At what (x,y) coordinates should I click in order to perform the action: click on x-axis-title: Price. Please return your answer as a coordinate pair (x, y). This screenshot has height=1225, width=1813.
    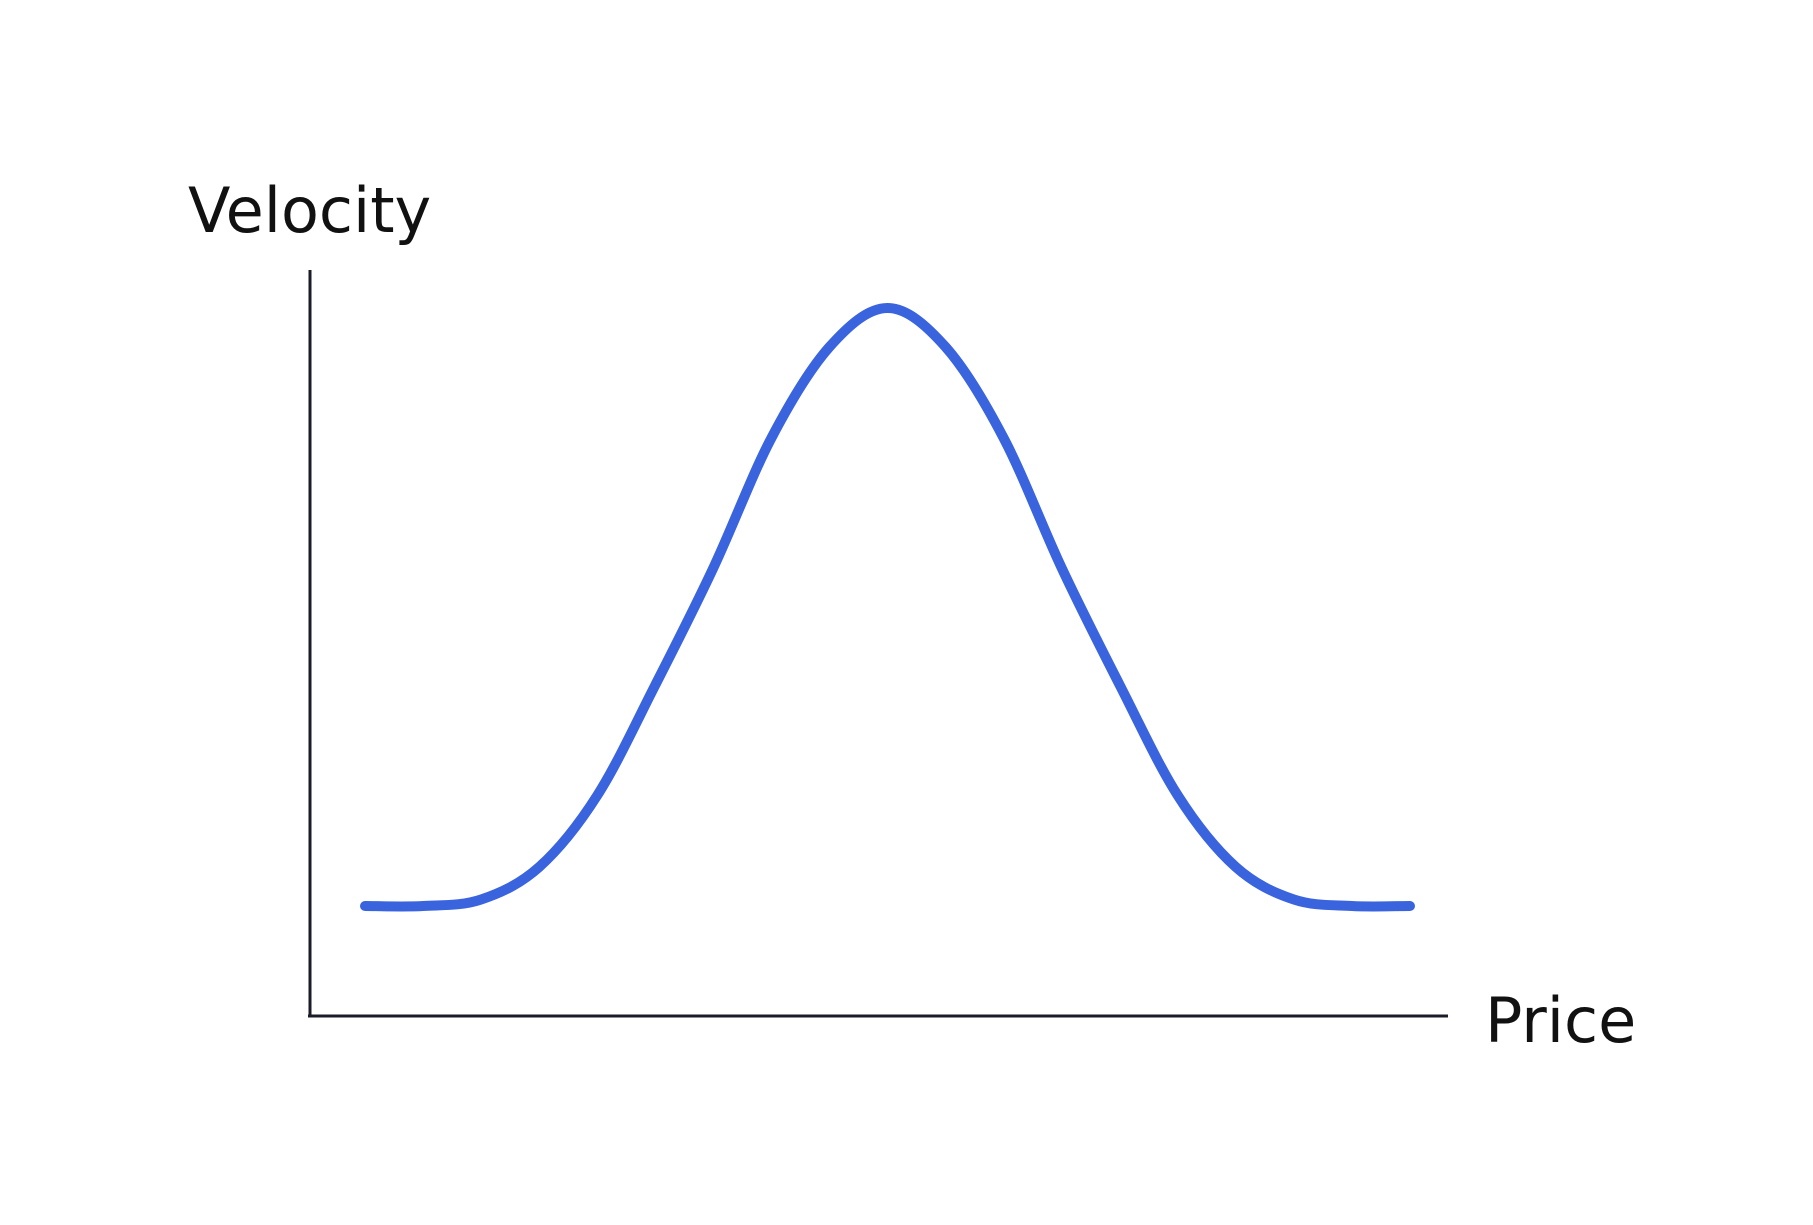
    Looking at the image, I should click on (1560, 1020).